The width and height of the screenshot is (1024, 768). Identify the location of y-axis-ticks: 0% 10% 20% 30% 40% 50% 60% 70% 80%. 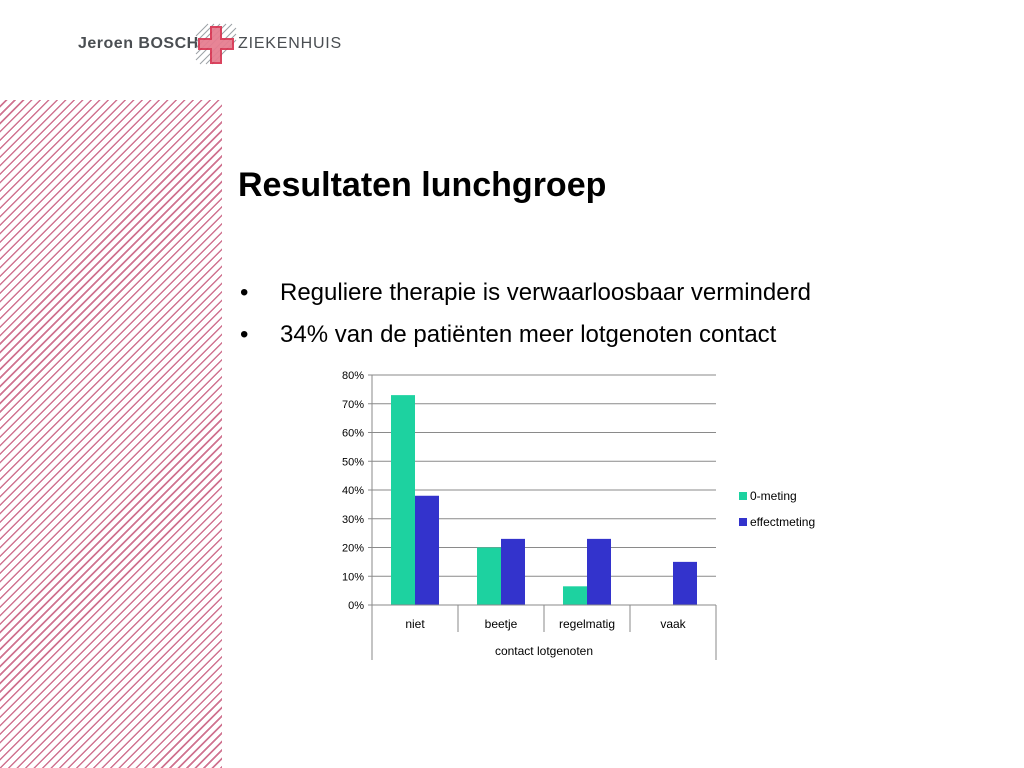
(353, 491).